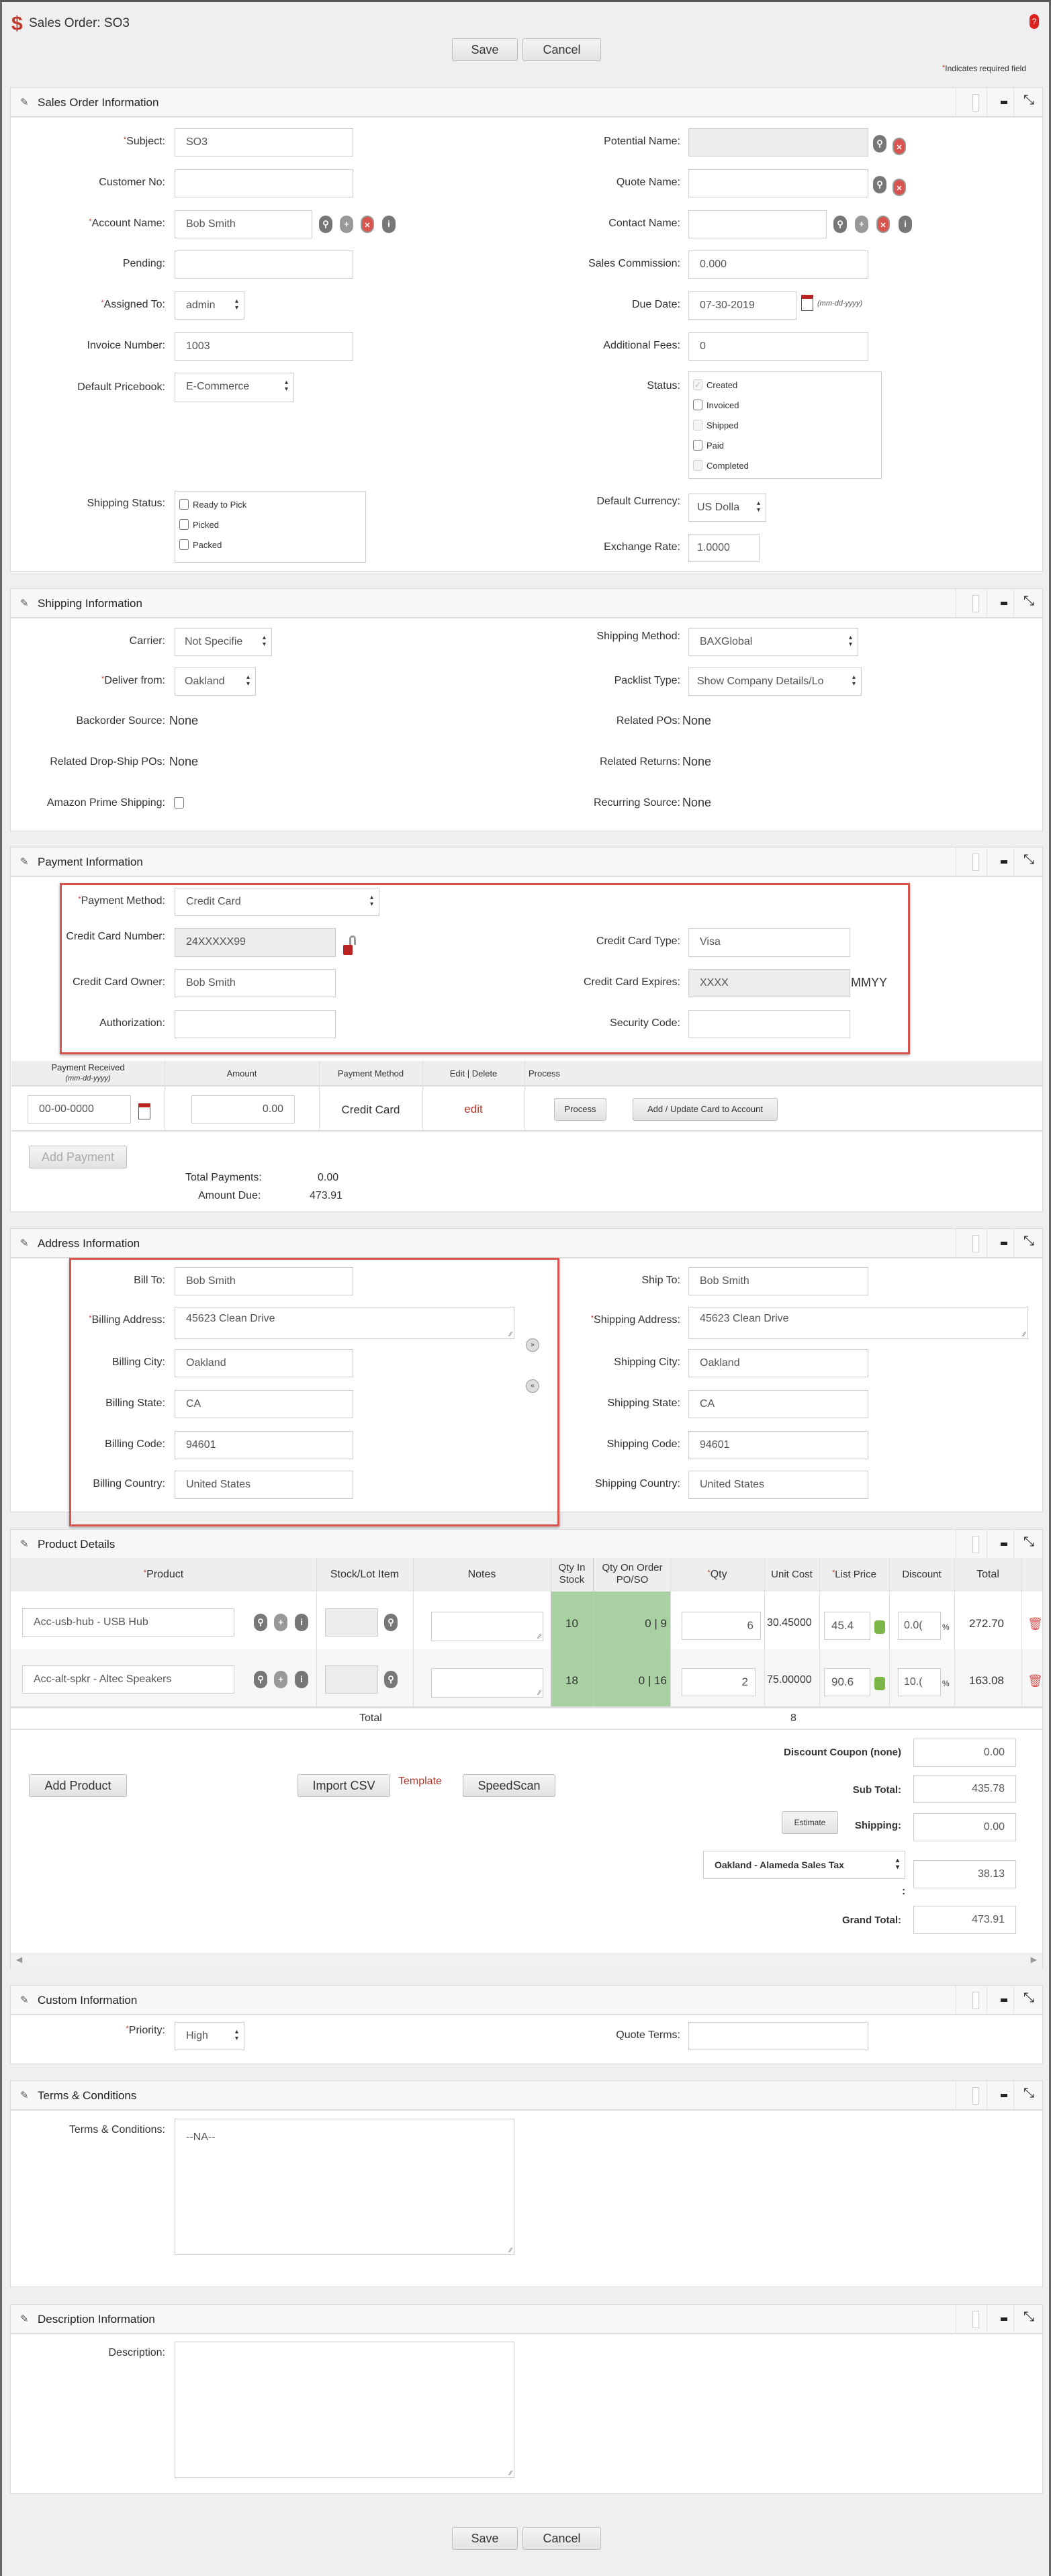 The height and width of the screenshot is (2576, 1051). What do you see at coordinates (785, 465) in the screenshot?
I see `status-completed: Completed` at bounding box center [785, 465].